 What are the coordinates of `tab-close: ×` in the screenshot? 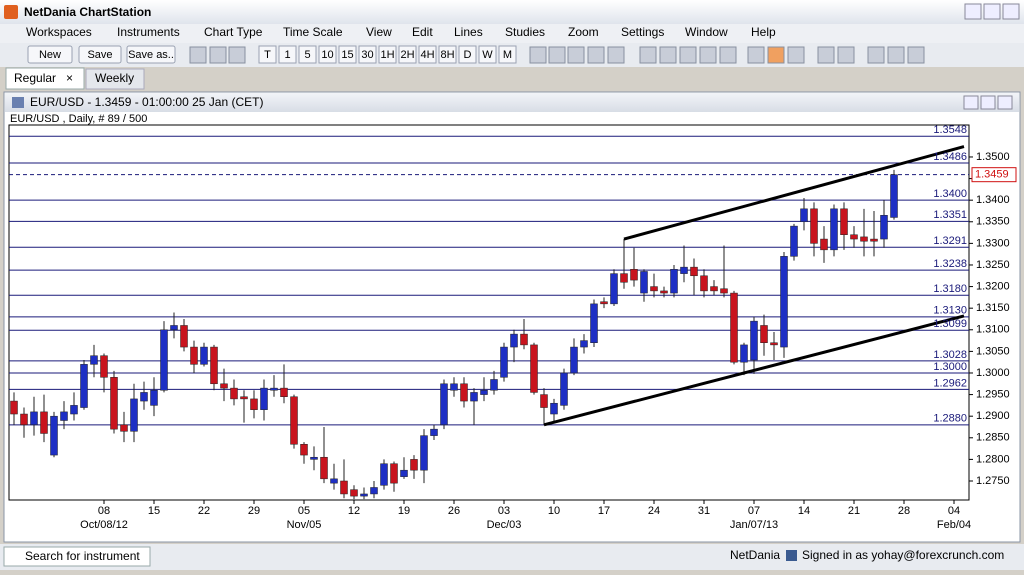 It's located at (69, 78).